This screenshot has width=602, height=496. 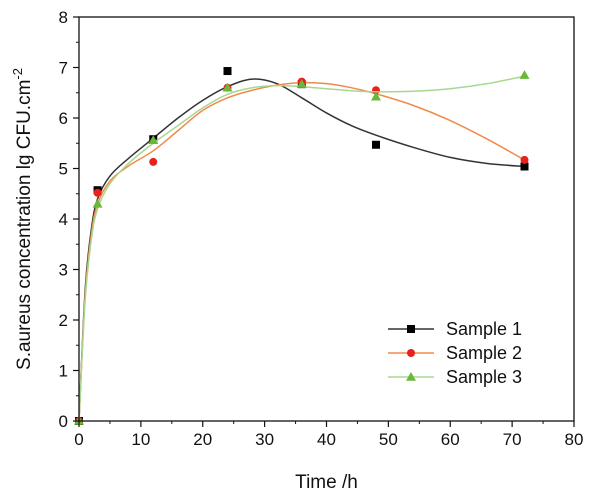 I want to click on legend-item-2: Sample 2, so click(x=455, y=353).